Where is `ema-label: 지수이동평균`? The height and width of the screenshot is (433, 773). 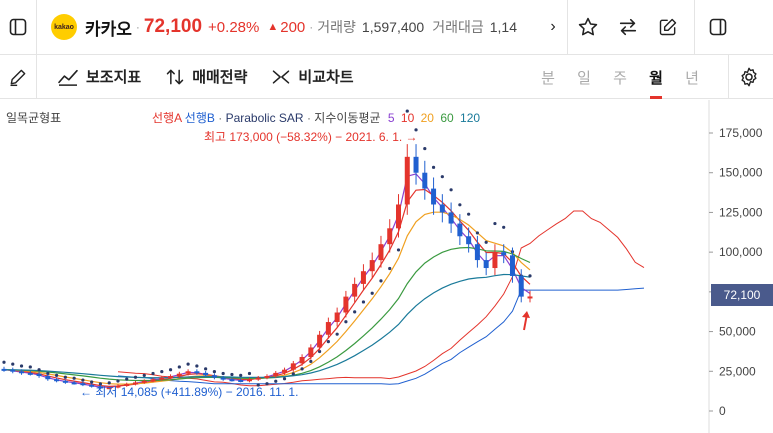
ema-label: 지수이동평균 is located at coordinates (347, 118).